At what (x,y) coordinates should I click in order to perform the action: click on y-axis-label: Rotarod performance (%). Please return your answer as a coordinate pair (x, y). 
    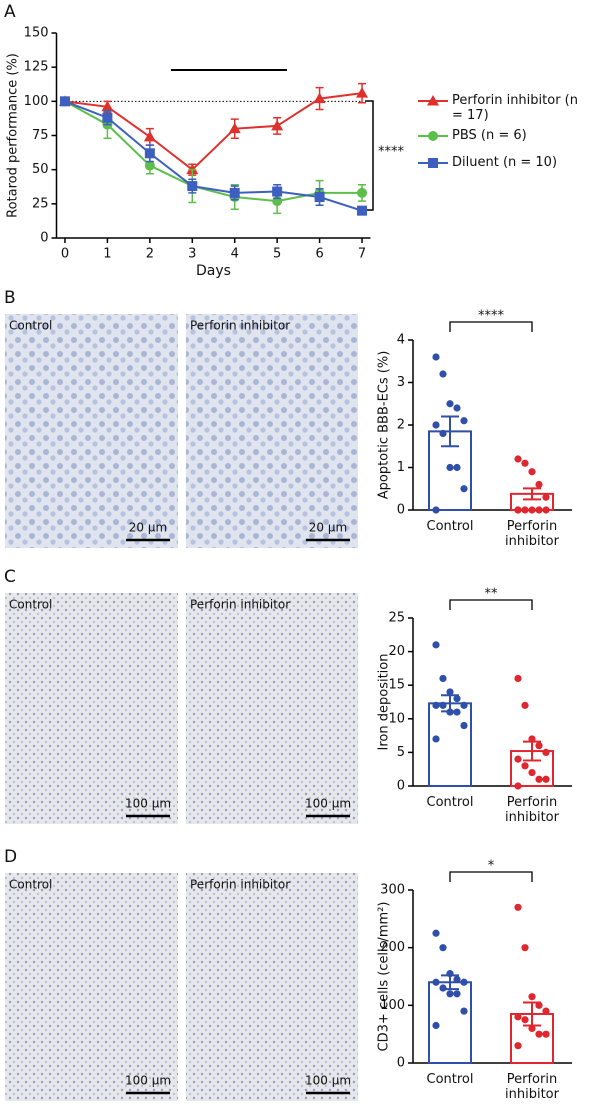
    Looking at the image, I should click on (13, 135).